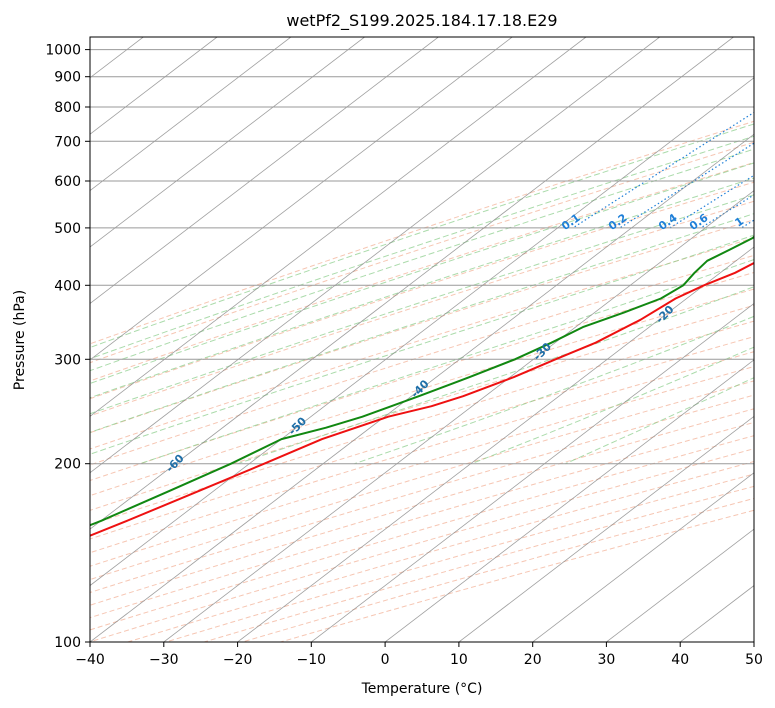  I want to click on mixing-ratio-label: 0.1, so click(570, 222).